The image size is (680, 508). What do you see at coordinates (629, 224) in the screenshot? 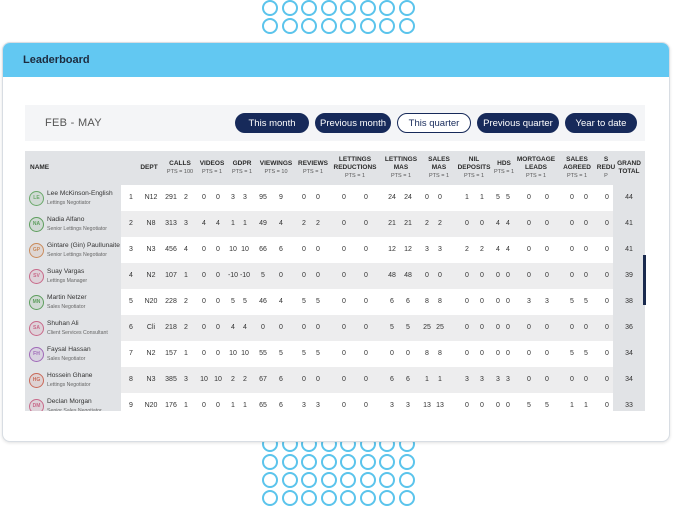
I see `grand-total: 41` at bounding box center [629, 224].